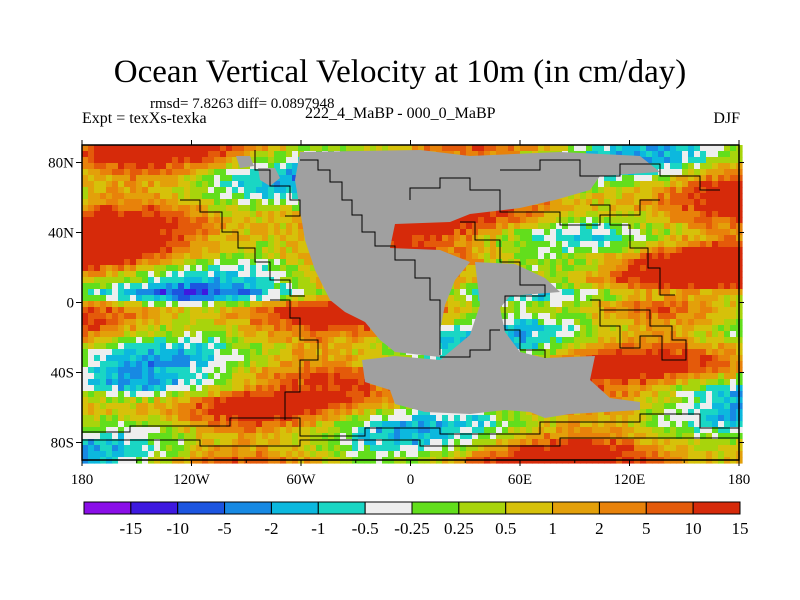 The width and height of the screenshot is (800, 600). What do you see at coordinates (646, 528) in the screenshot?
I see `colorbar-label: 5` at bounding box center [646, 528].